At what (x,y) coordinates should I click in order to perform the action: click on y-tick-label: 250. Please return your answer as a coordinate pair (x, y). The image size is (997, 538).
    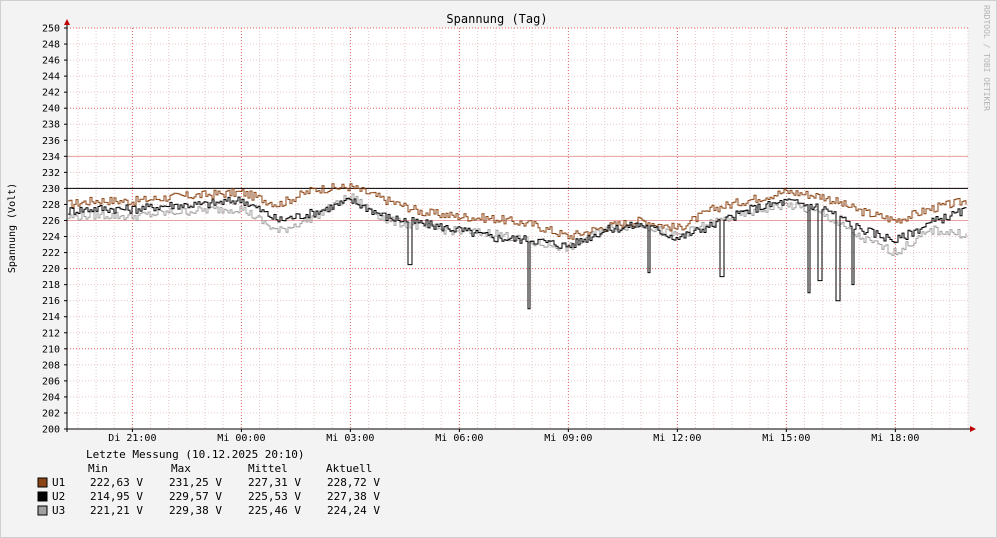
    Looking at the image, I should click on (51, 29).